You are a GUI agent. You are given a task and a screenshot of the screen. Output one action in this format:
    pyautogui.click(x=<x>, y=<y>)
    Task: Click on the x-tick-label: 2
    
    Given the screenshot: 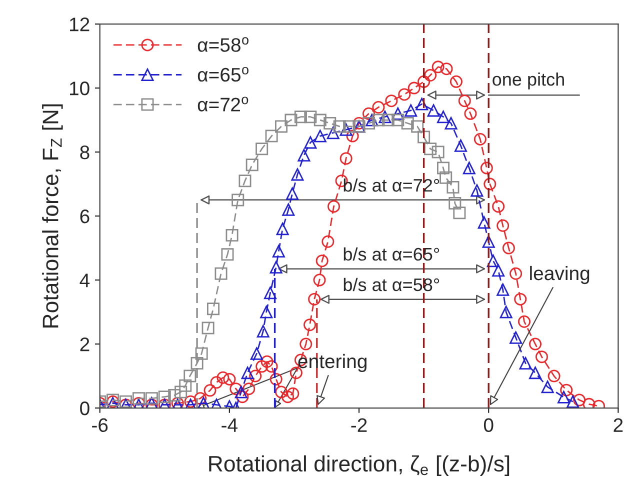 What is the action you would take?
    pyautogui.click(x=618, y=425)
    